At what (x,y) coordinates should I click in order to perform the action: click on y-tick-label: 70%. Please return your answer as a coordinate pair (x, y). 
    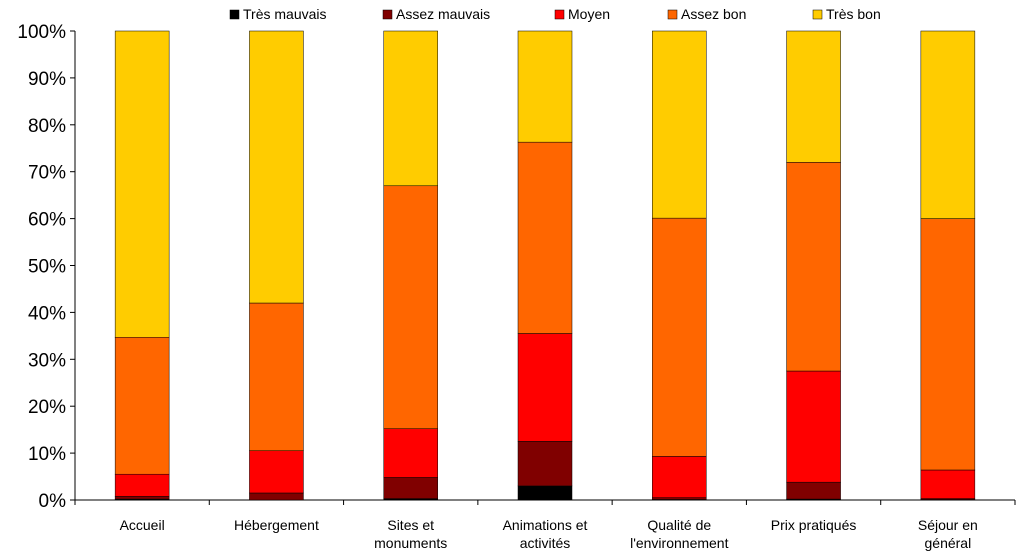
    Looking at the image, I should click on (47, 173).